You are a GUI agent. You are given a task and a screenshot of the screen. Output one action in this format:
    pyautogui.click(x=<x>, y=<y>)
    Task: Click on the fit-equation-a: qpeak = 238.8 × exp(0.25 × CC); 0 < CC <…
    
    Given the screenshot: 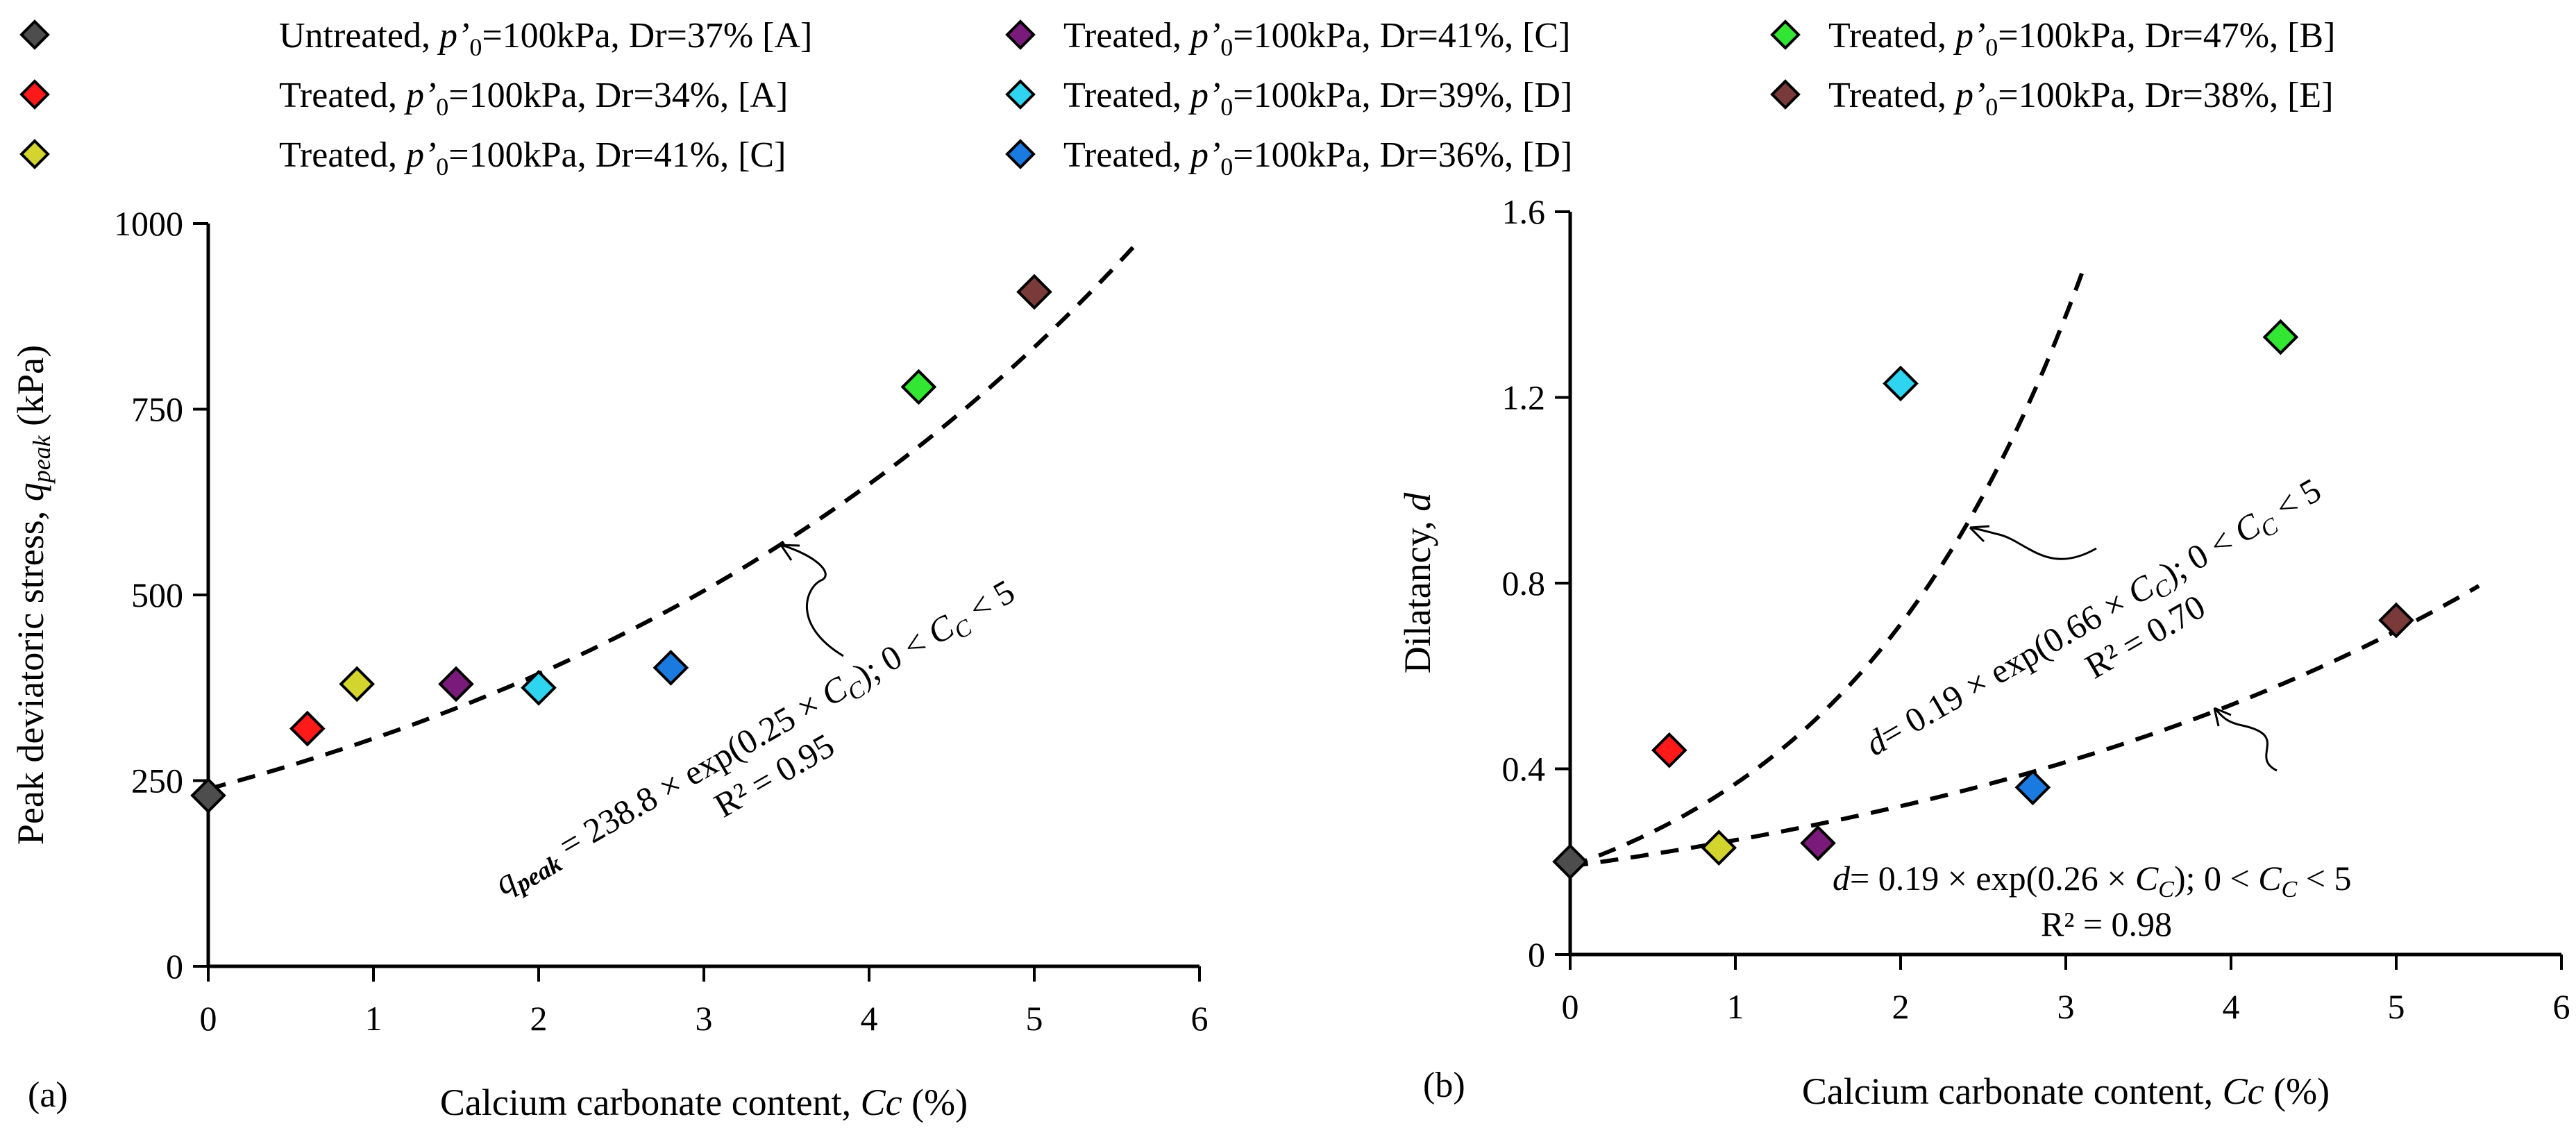 What is the action you would take?
    pyautogui.click(x=756, y=740)
    